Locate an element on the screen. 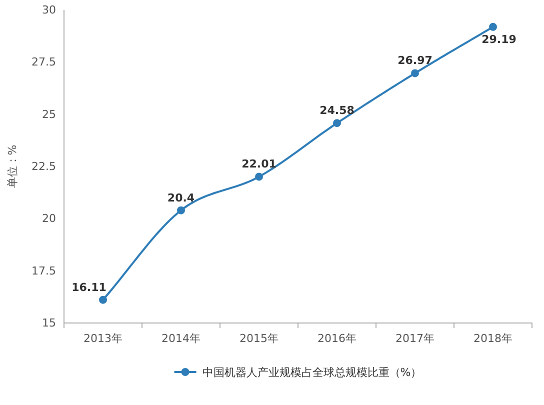 The width and height of the screenshot is (544, 405). y-tick-label: 15 is located at coordinates (49, 323).